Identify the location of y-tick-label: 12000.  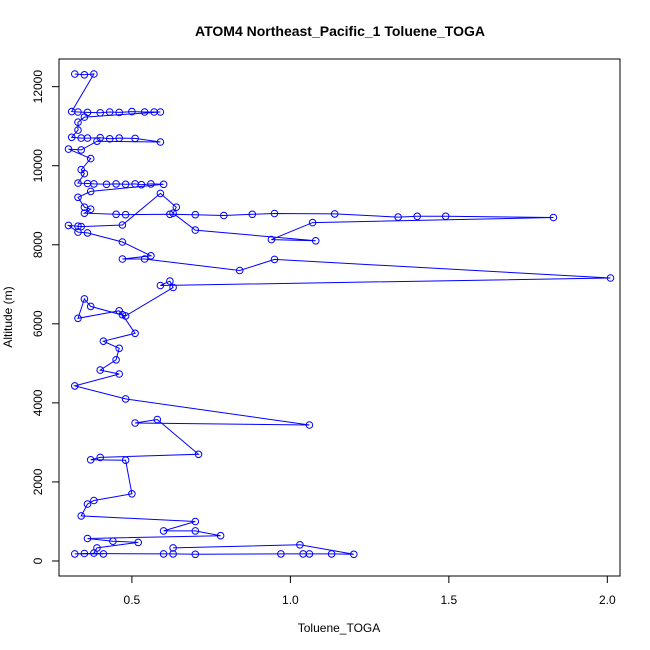
(38, 87).